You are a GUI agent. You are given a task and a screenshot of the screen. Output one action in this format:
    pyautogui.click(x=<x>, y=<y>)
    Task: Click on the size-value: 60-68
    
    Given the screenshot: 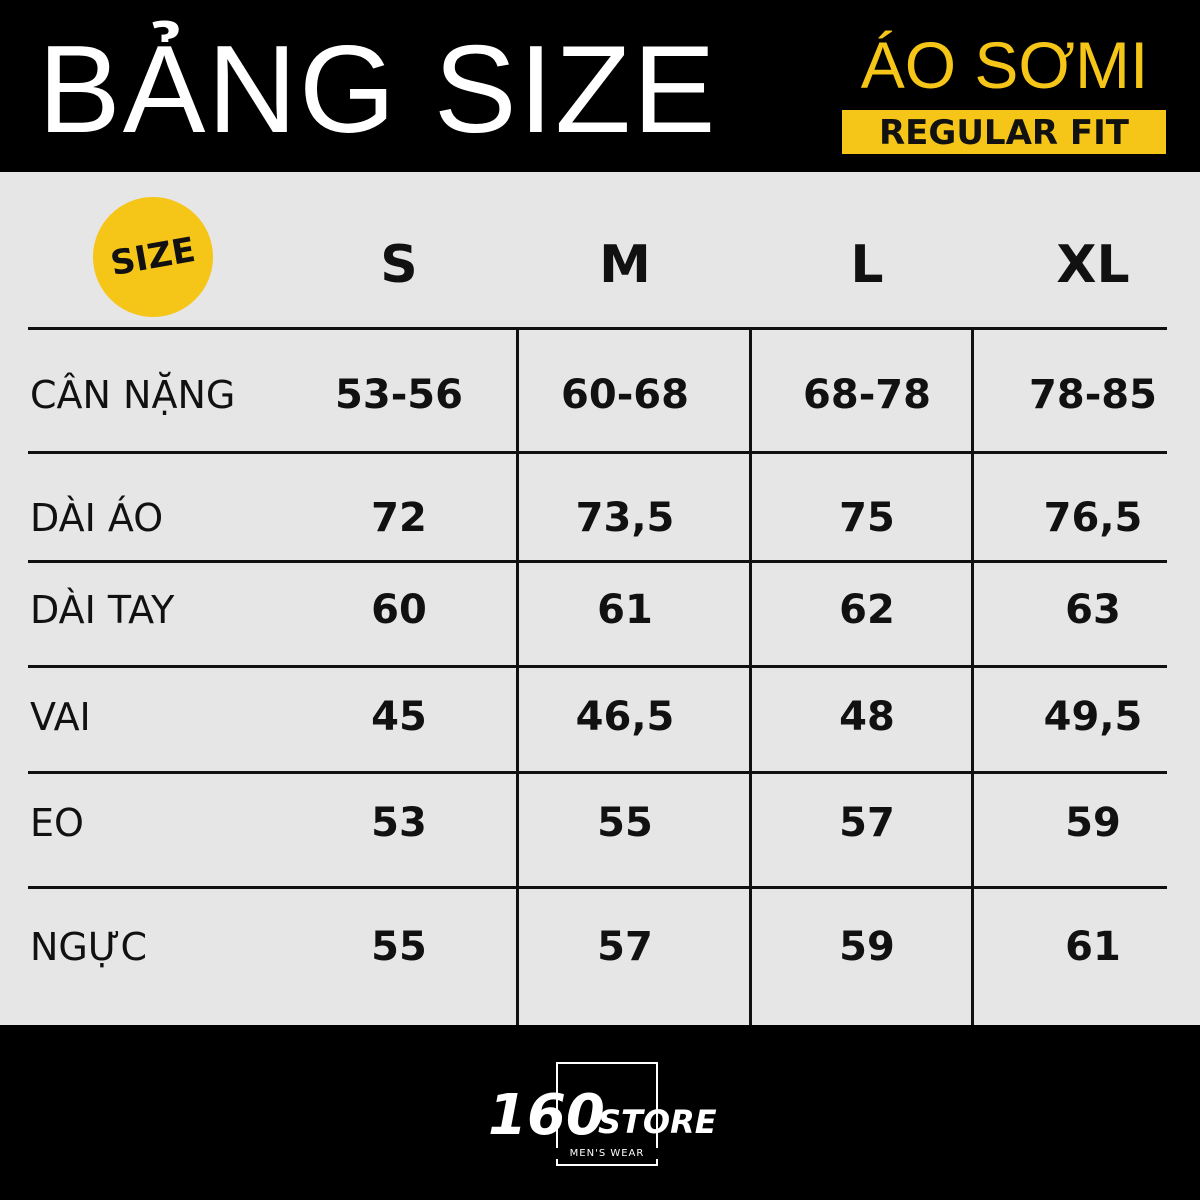 What is the action you would take?
    pyautogui.click(x=625, y=395)
    